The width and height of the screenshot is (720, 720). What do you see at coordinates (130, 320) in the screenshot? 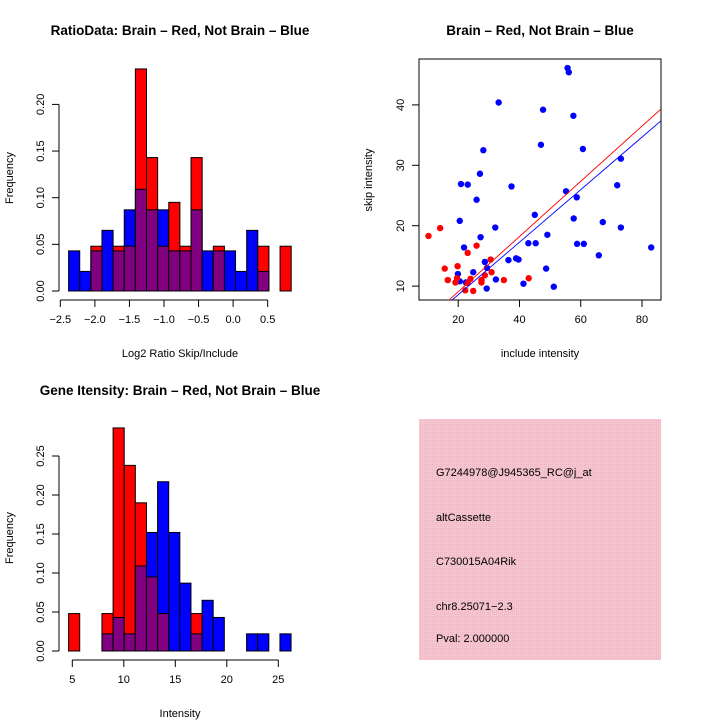
I see `x-tick-label: −1.5` at bounding box center [130, 320].